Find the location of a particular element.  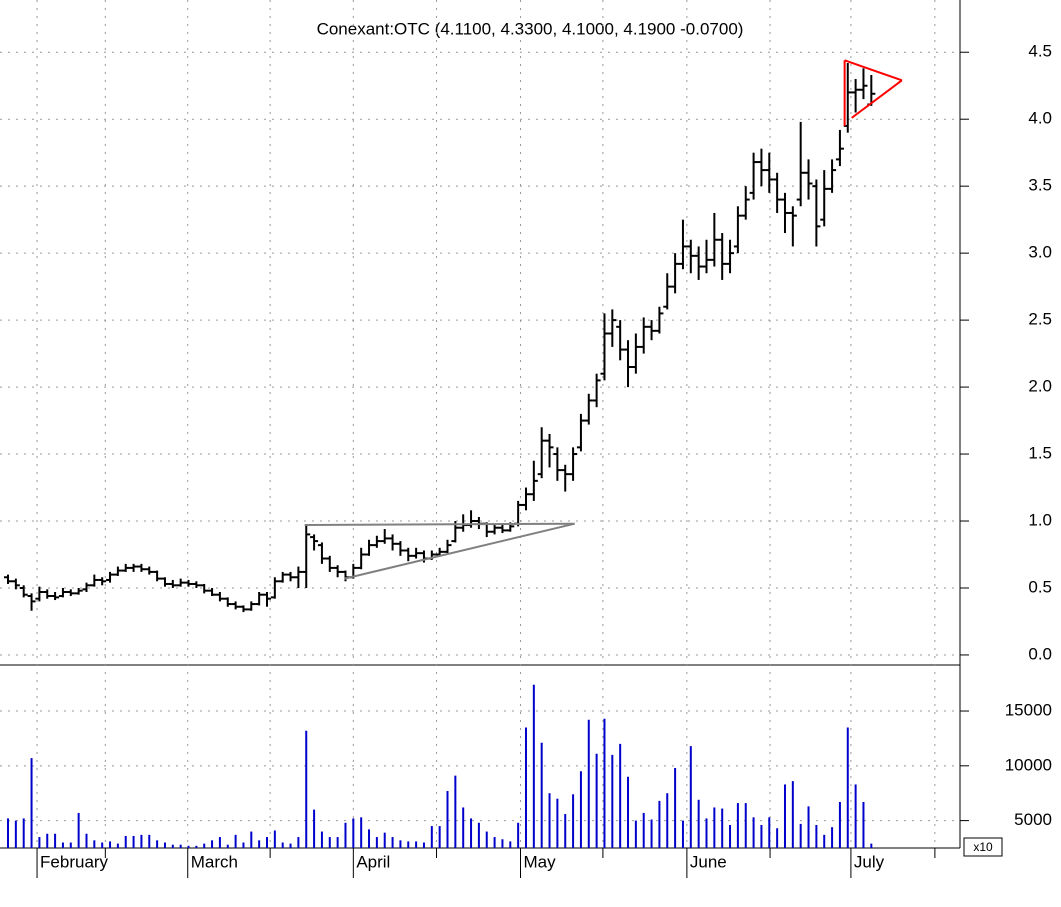

x-tick-label: July is located at coordinates (869, 861).